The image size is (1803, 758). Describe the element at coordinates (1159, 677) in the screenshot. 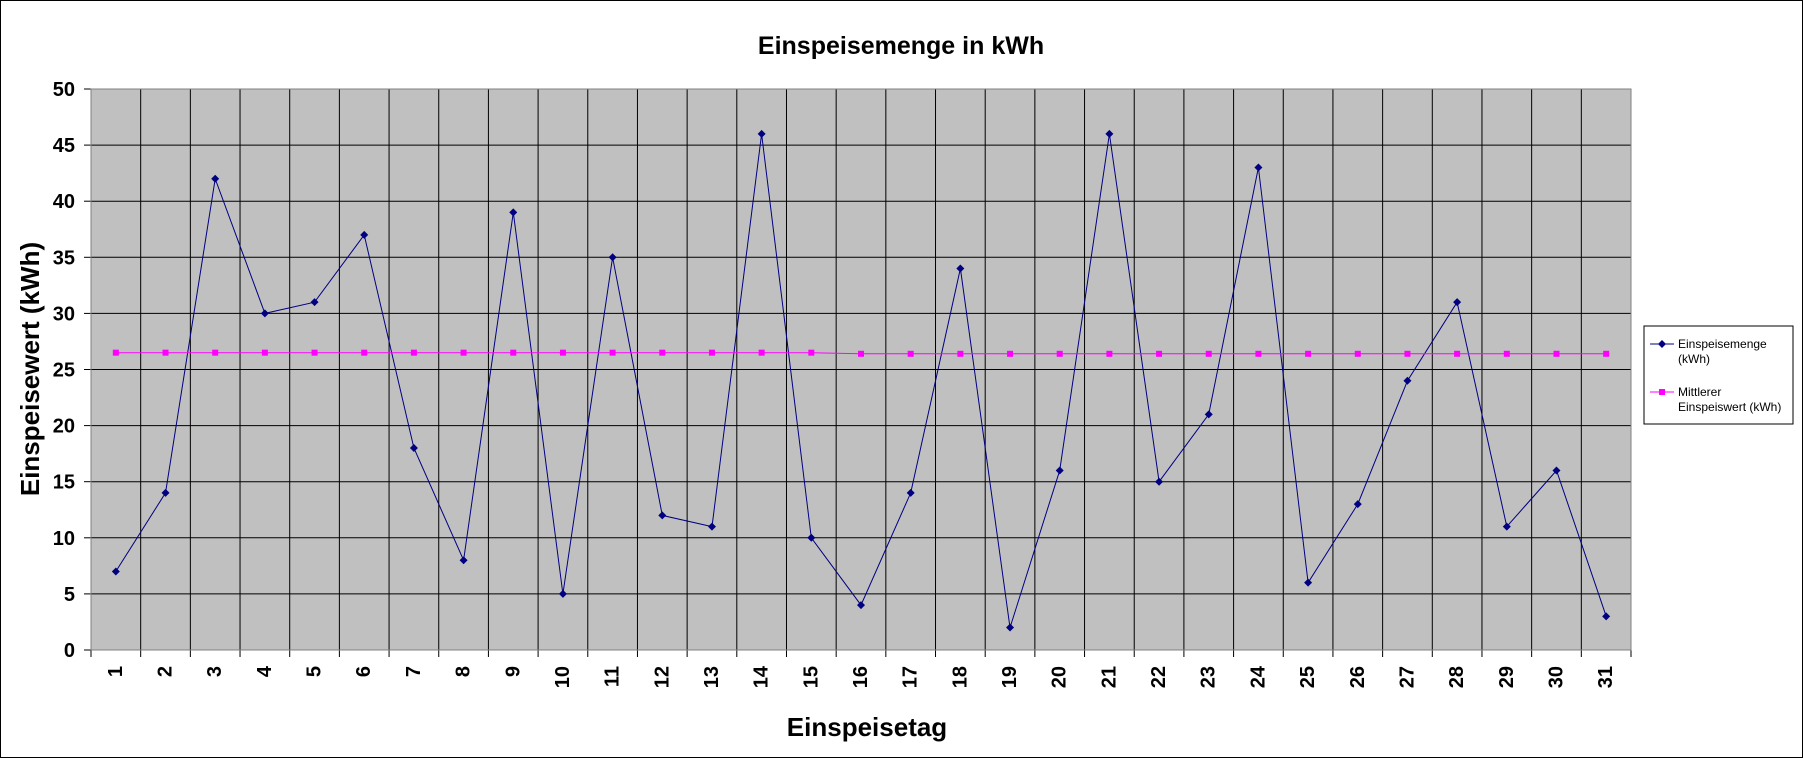

I see `x-tick-label: 22` at that location.